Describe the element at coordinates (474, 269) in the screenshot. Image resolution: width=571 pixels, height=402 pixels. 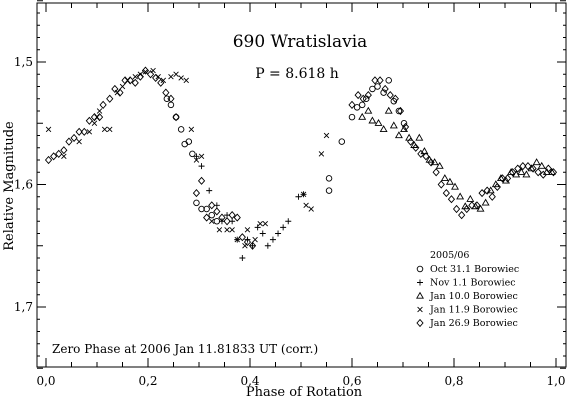
I see `legend-entry: Oct 31.1 Borowiec` at that location.